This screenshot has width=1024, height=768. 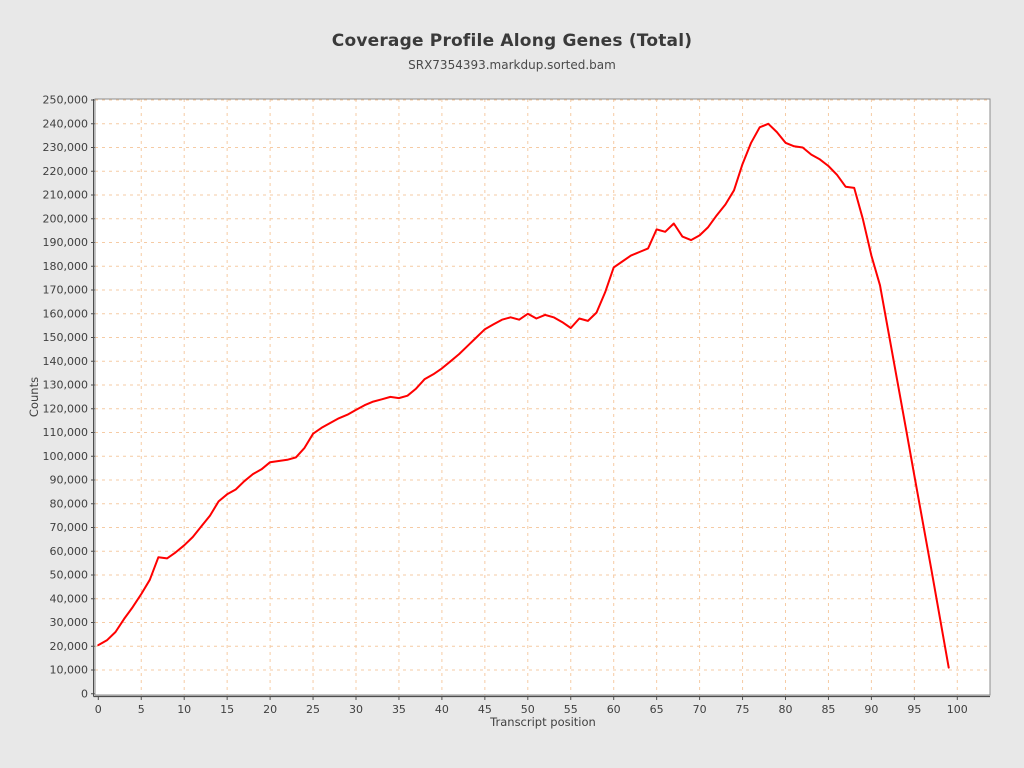 What do you see at coordinates (34, 397) in the screenshot?
I see `y-axis-label: Counts` at bounding box center [34, 397].